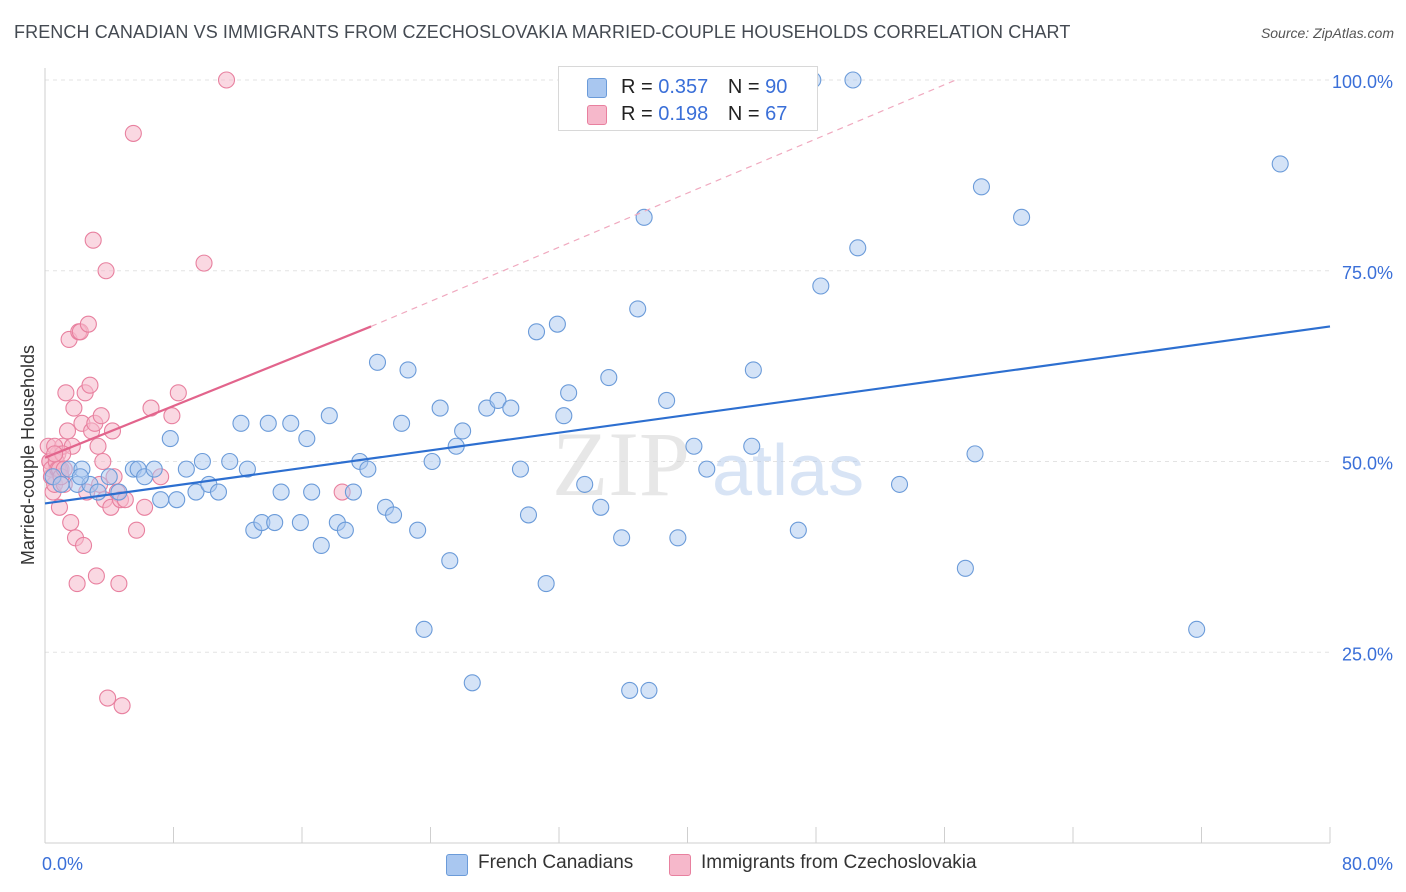  Describe the element at coordinates (1362, 82) in the screenshot. I see `y-tick-label: 100.0%` at that location.